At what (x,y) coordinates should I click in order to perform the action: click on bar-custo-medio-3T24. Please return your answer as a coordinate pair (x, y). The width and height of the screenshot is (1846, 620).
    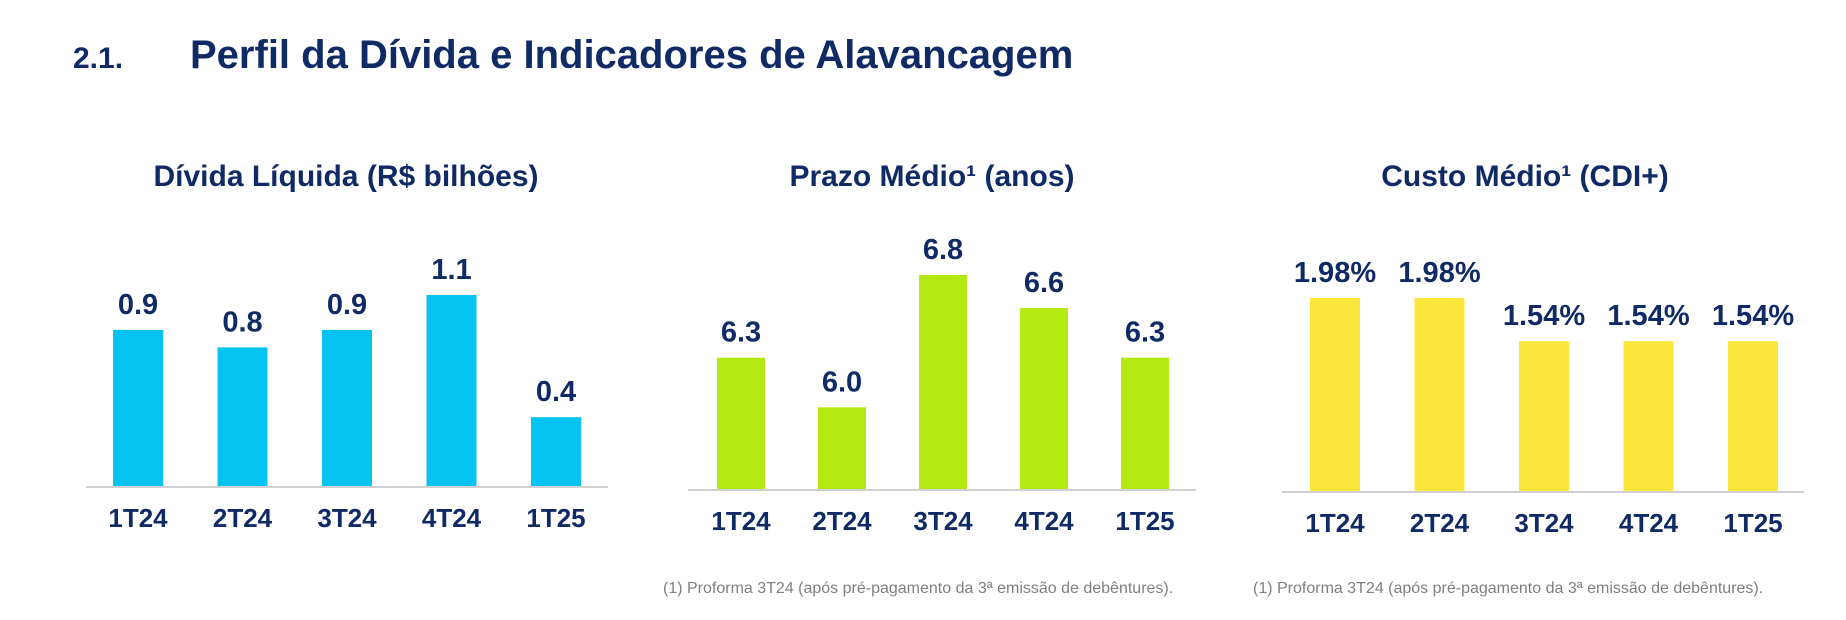
    Looking at the image, I should click on (1544, 416).